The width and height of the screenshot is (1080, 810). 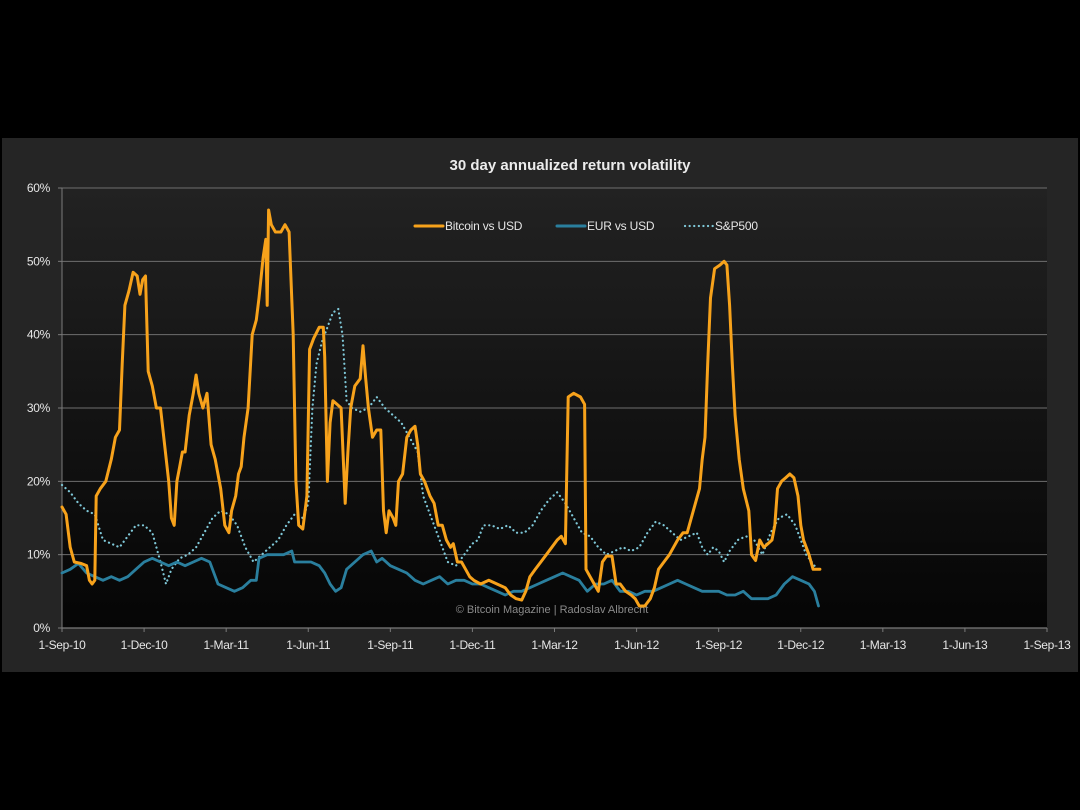 What do you see at coordinates (63, 645) in the screenshot?
I see `x-tick-label: 1-Sep-10` at bounding box center [63, 645].